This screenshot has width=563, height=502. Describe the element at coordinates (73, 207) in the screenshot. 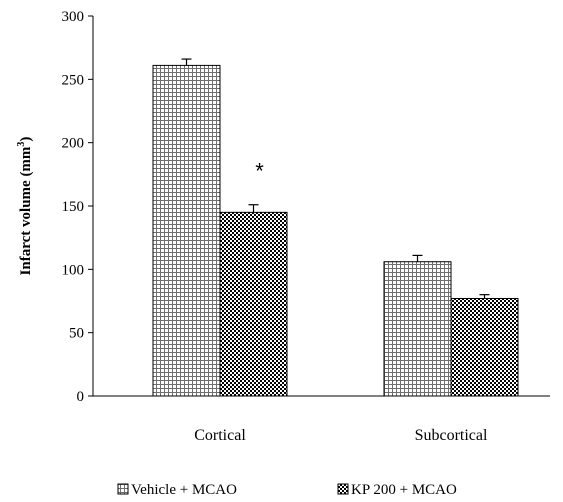

I see `y-tick-label: 150` at that location.